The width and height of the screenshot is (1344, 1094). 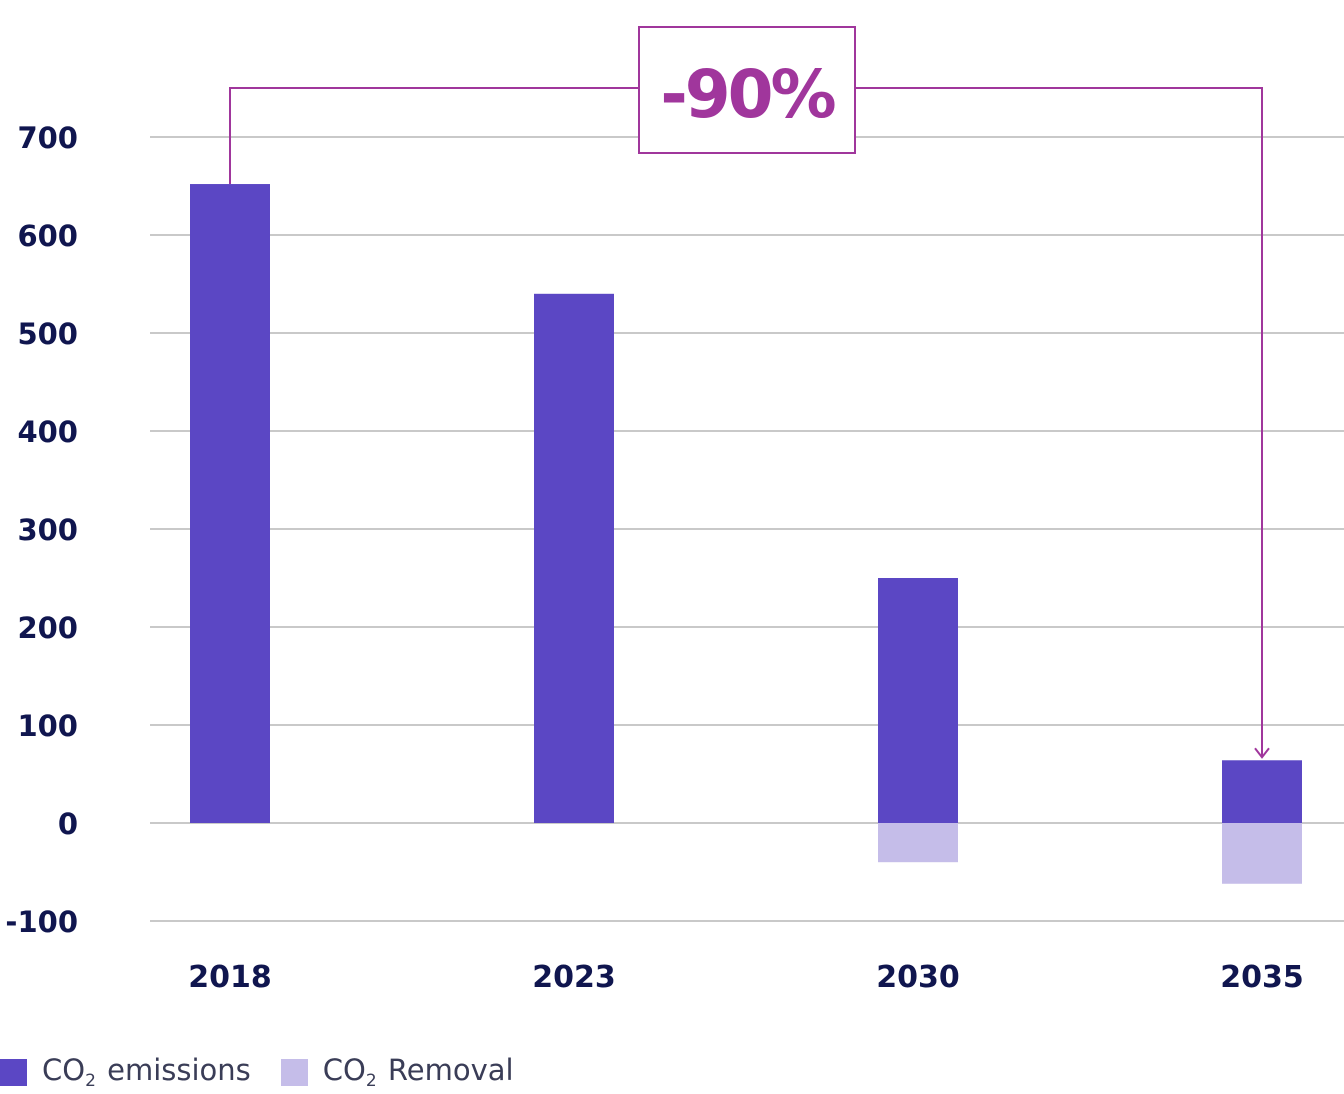 I want to click on legend-swatch-emissions, so click(x=13, y=1072).